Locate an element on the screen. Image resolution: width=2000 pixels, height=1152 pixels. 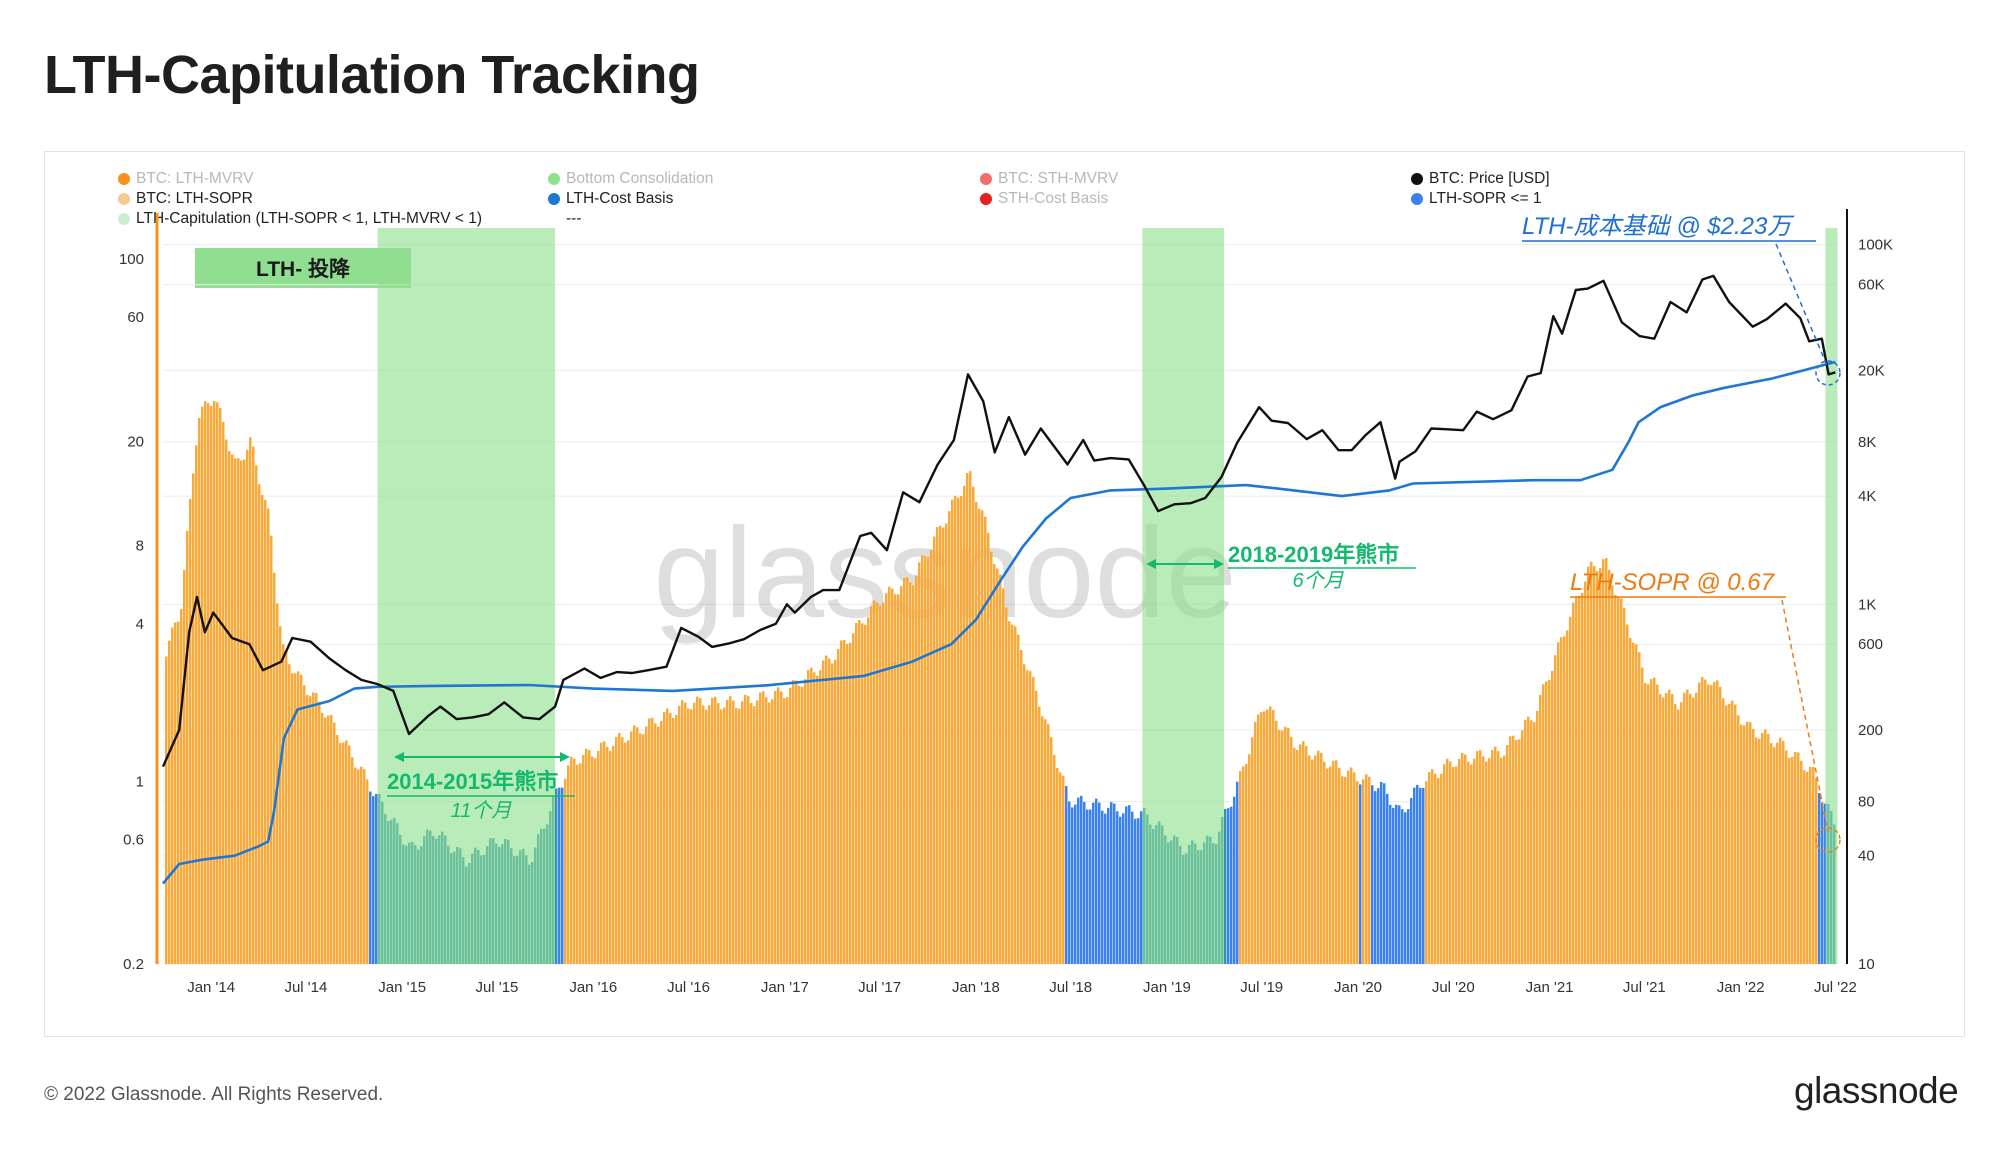
legend-item-btc-price: BTC: Price [USD] is located at coordinates (1480, 179).